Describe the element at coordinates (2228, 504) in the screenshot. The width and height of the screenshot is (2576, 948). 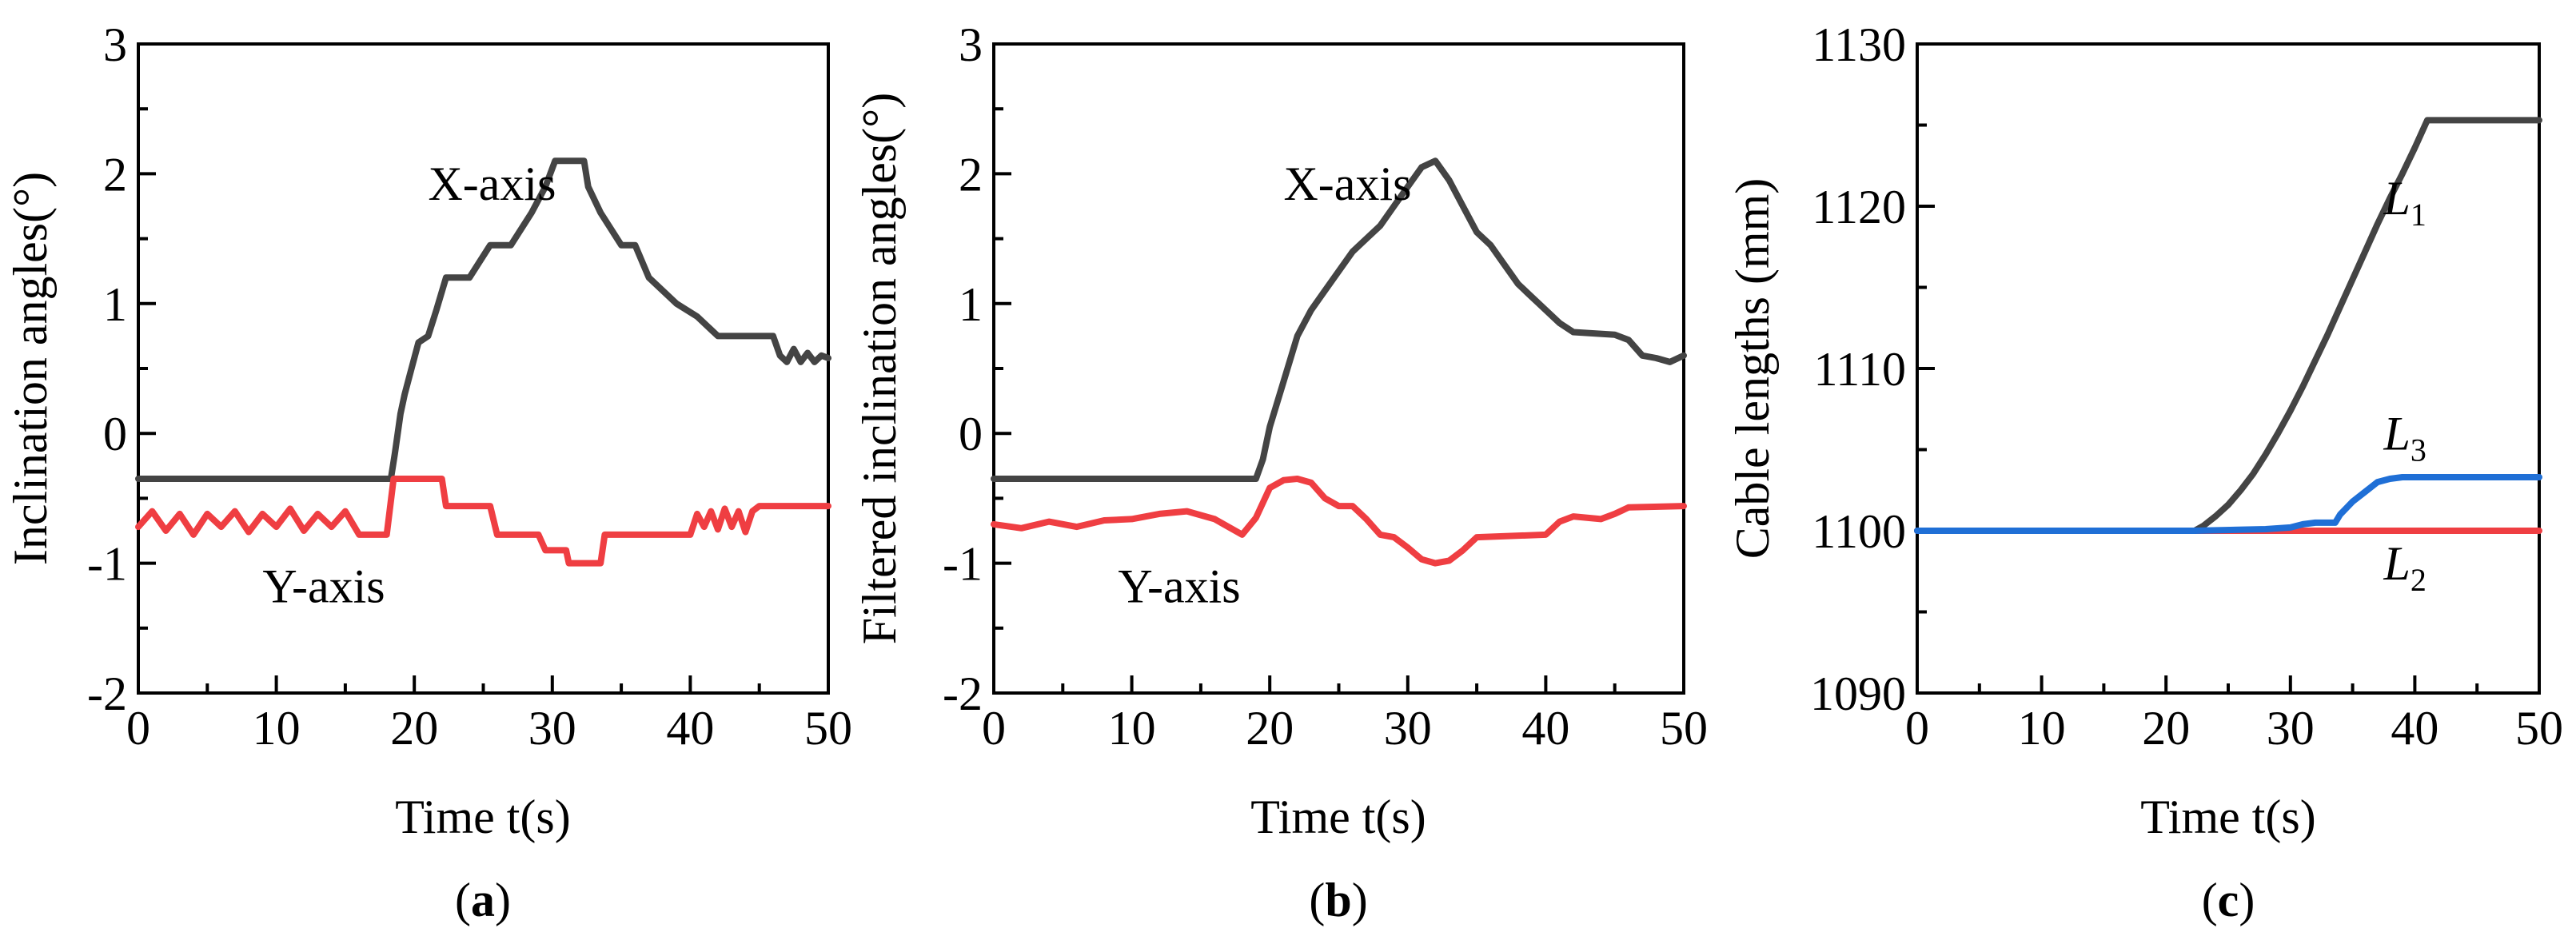
I see `series-line-l3` at that location.